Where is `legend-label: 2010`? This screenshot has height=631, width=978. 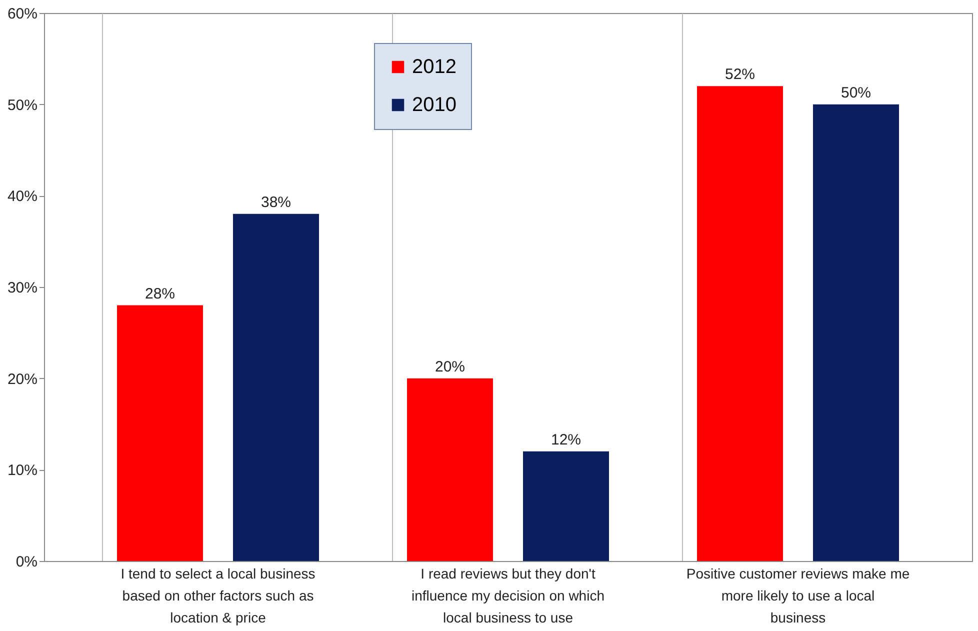
legend-label: 2010 is located at coordinates (434, 105).